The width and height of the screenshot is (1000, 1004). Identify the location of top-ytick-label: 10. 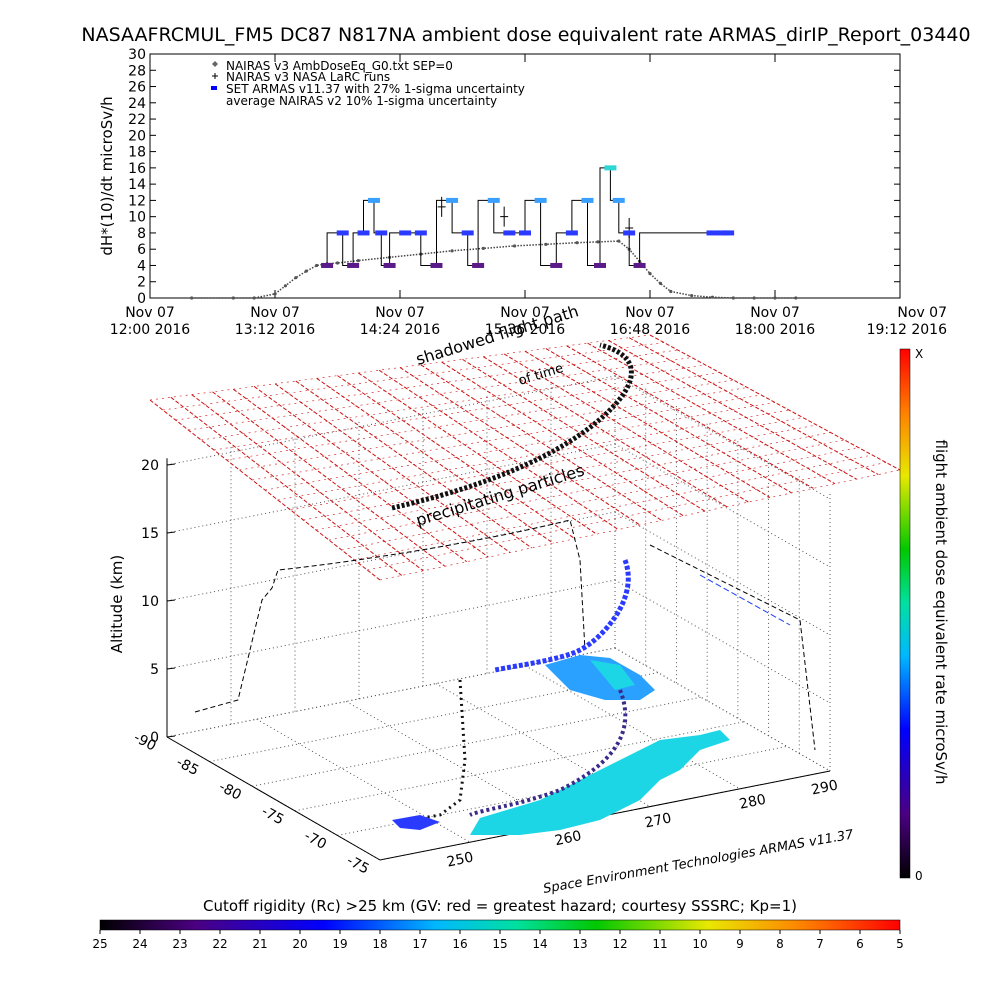
(137, 218).